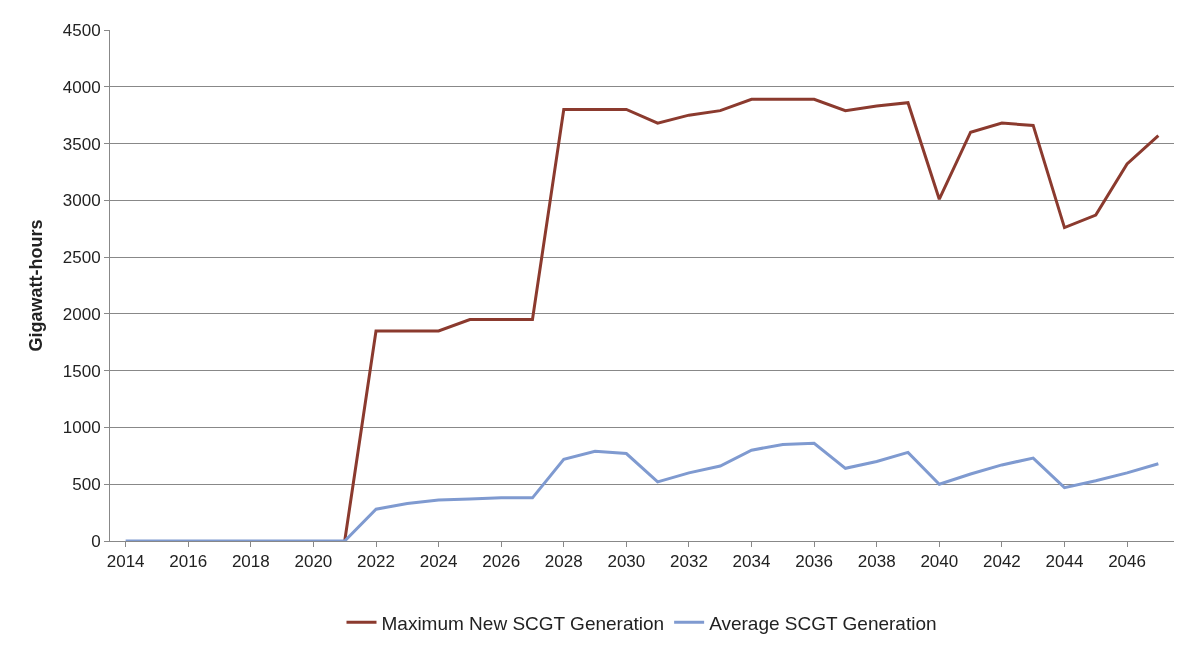 The width and height of the screenshot is (1204, 652). Describe the element at coordinates (939, 562) in the screenshot. I see `x-tick-label: 2040` at that location.